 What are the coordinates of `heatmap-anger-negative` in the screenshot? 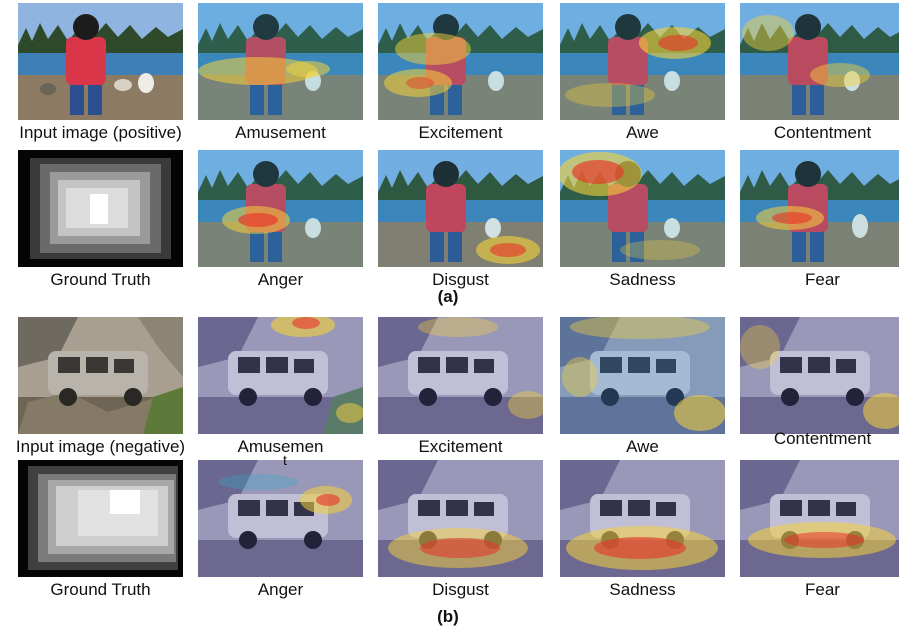 It's located at (280, 518).